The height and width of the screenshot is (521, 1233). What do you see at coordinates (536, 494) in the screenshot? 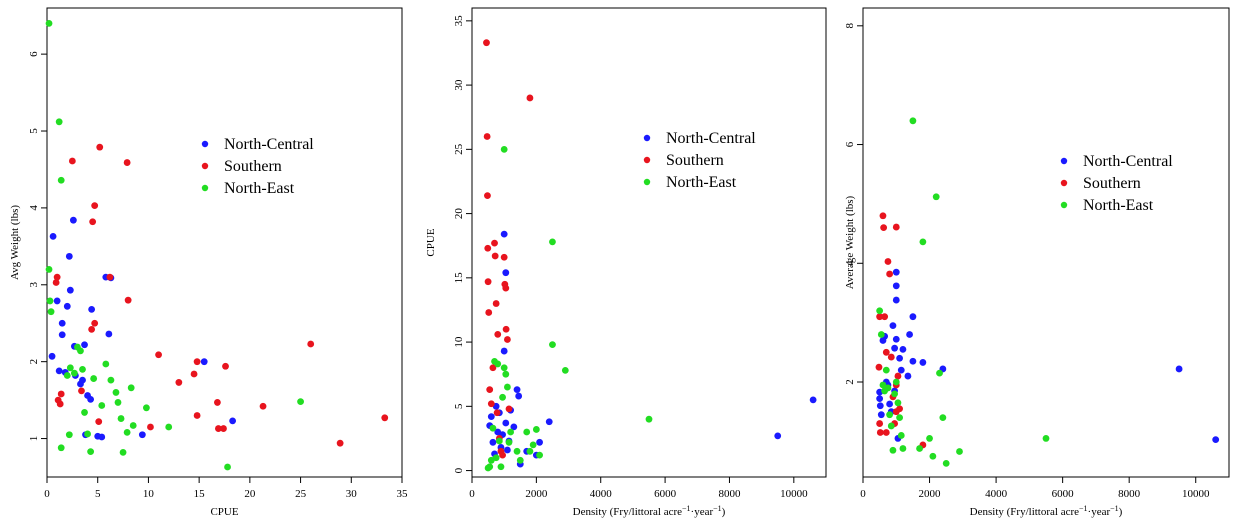
I see `x-tick-label: 2000` at bounding box center [536, 494].